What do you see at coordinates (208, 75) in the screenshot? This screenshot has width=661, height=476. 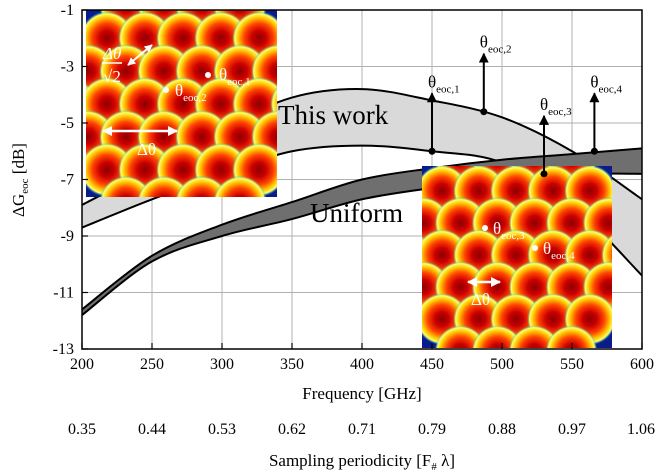 I see `theta1-marker` at bounding box center [208, 75].